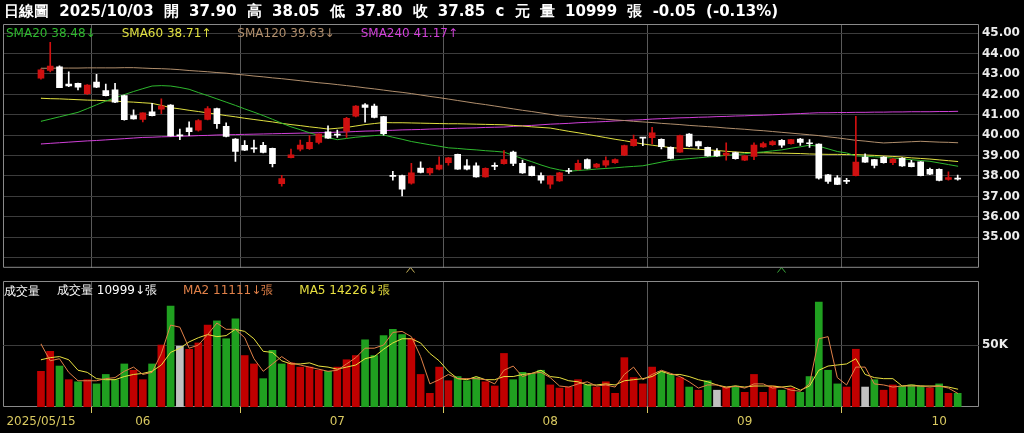 Image resolution: width=1024 pixels, height=433 pixels. What do you see at coordinates (550, 421) in the screenshot?
I see `x-tick-label: 08` at bounding box center [550, 421].